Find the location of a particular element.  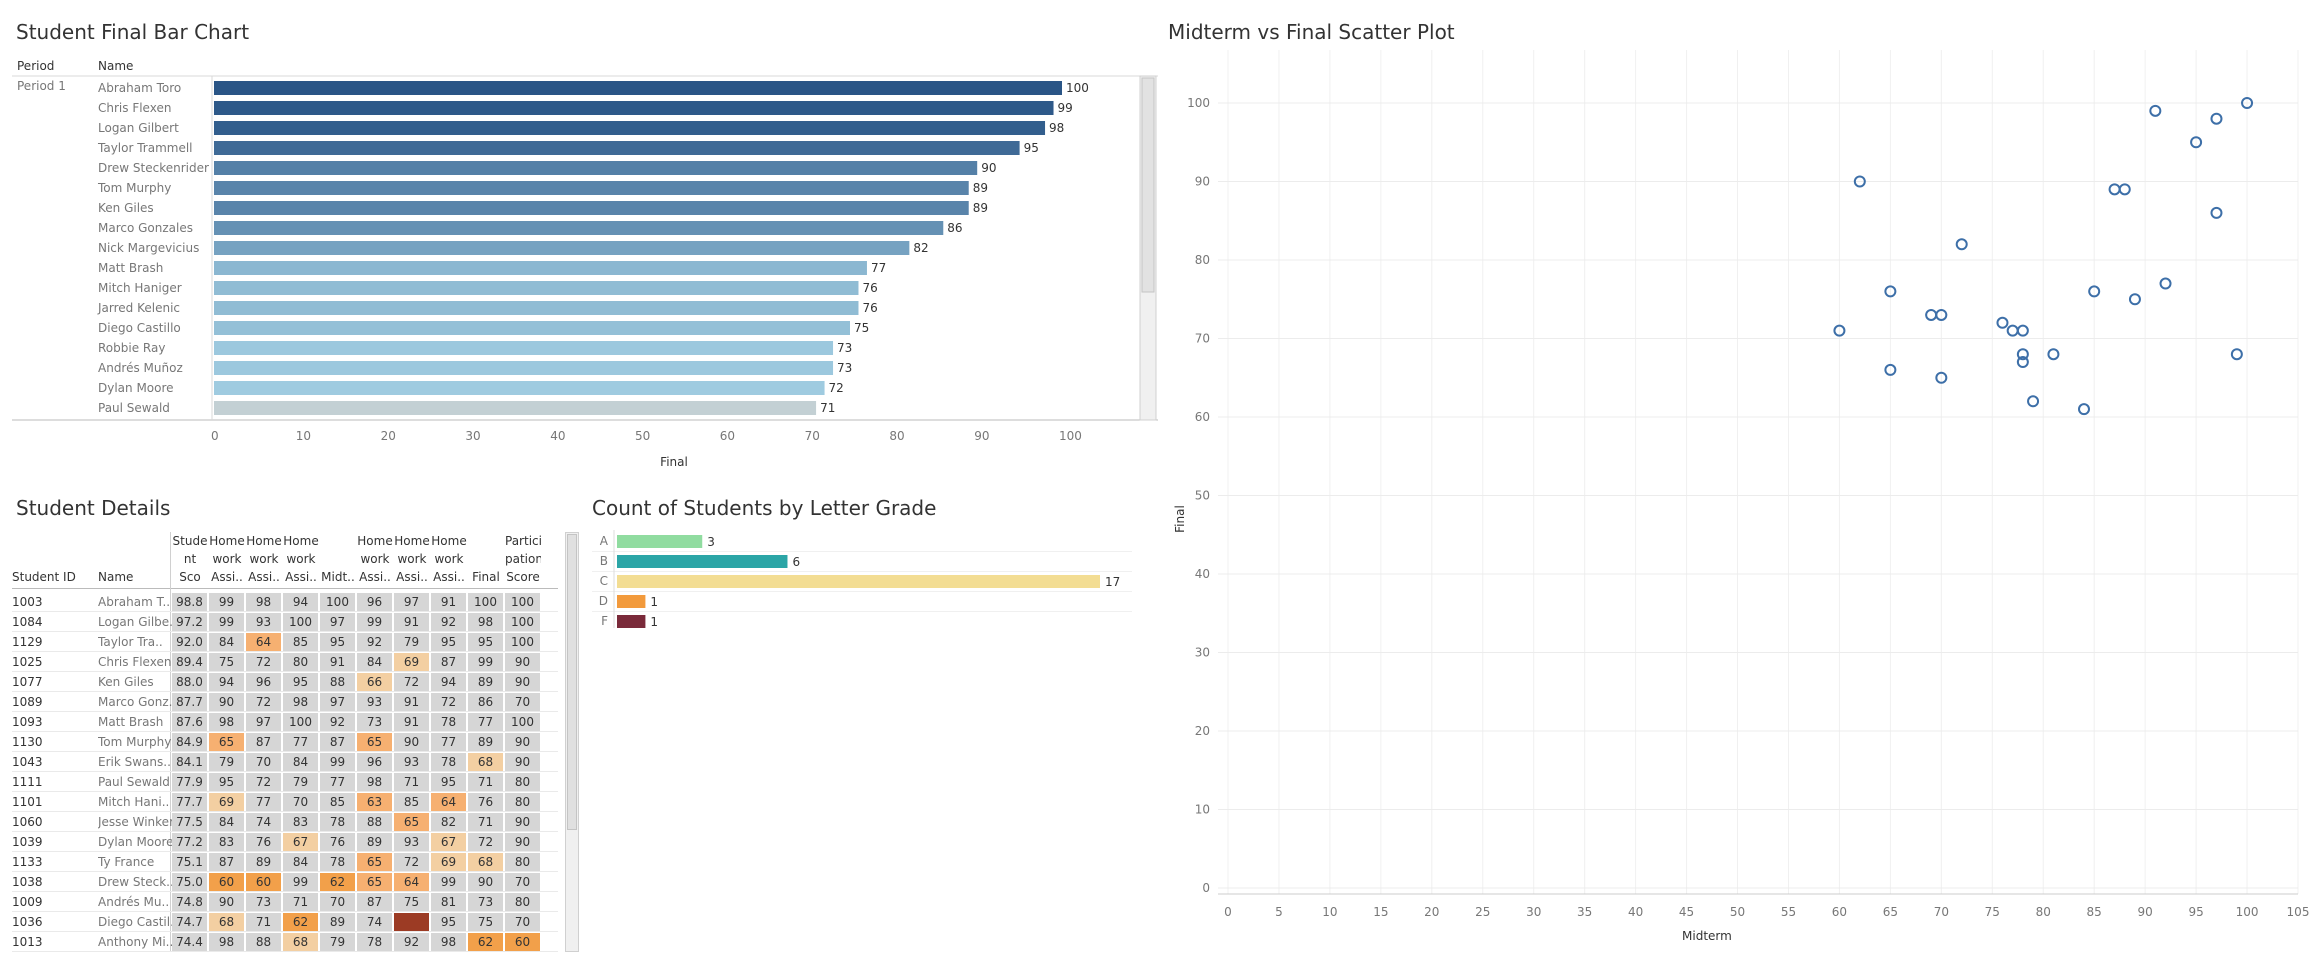

x-tick-label: 85 is located at coordinates (2094, 912).